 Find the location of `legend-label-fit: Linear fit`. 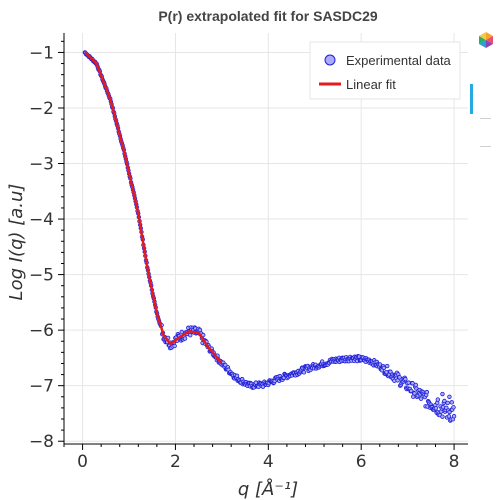

legend-label-fit: Linear fit is located at coordinates (371, 84).